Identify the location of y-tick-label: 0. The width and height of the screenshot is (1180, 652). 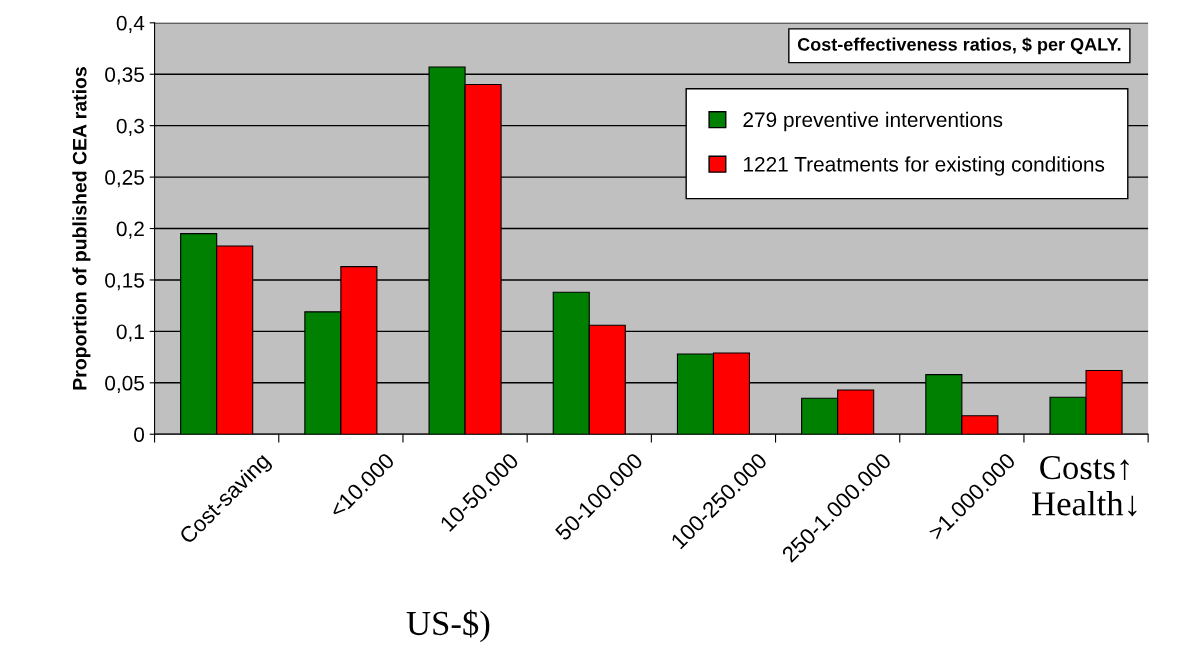
(139, 434).